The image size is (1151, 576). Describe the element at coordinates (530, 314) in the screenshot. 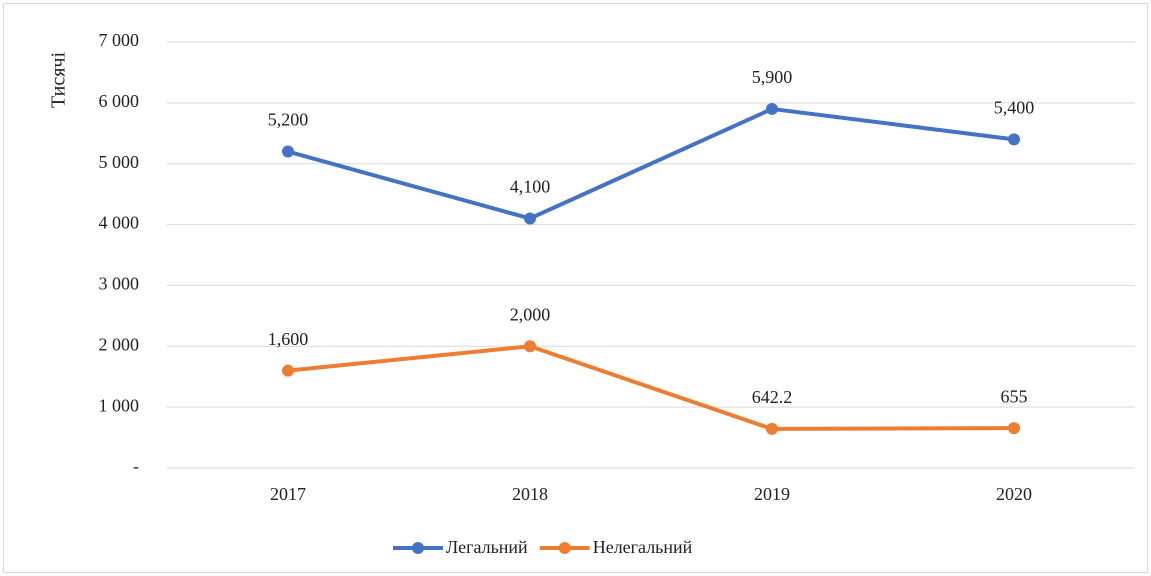

I see `data-label: 2,000` at that location.